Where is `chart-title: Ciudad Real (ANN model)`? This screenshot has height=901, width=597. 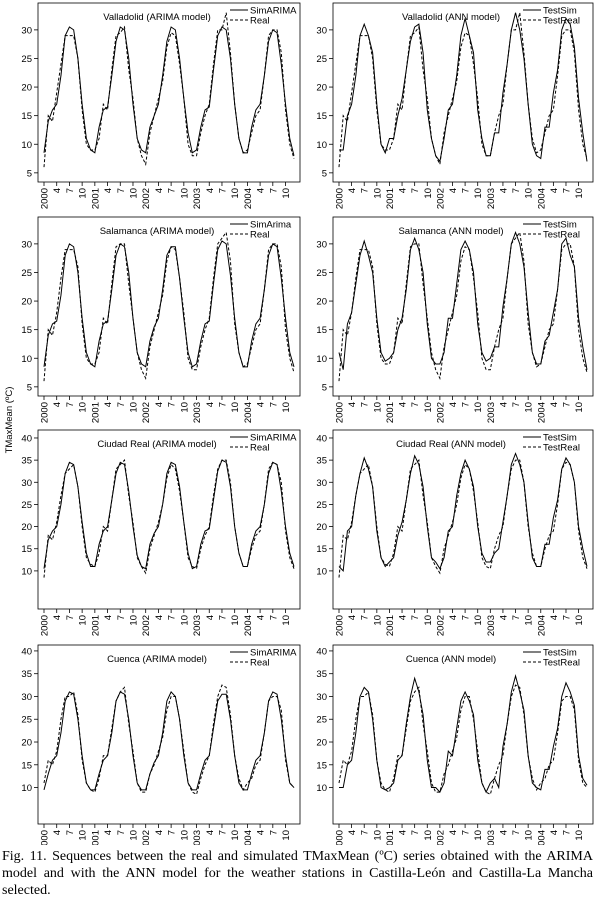
chart-title: Ciudad Real (ANN model) is located at coordinates (451, 444).